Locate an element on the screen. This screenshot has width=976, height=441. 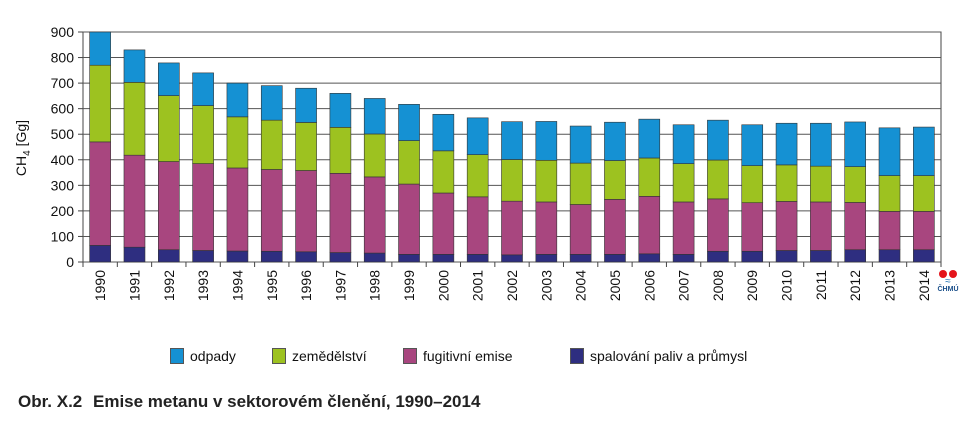
y-tick-label: 300 is located at coordinates (63, 185).